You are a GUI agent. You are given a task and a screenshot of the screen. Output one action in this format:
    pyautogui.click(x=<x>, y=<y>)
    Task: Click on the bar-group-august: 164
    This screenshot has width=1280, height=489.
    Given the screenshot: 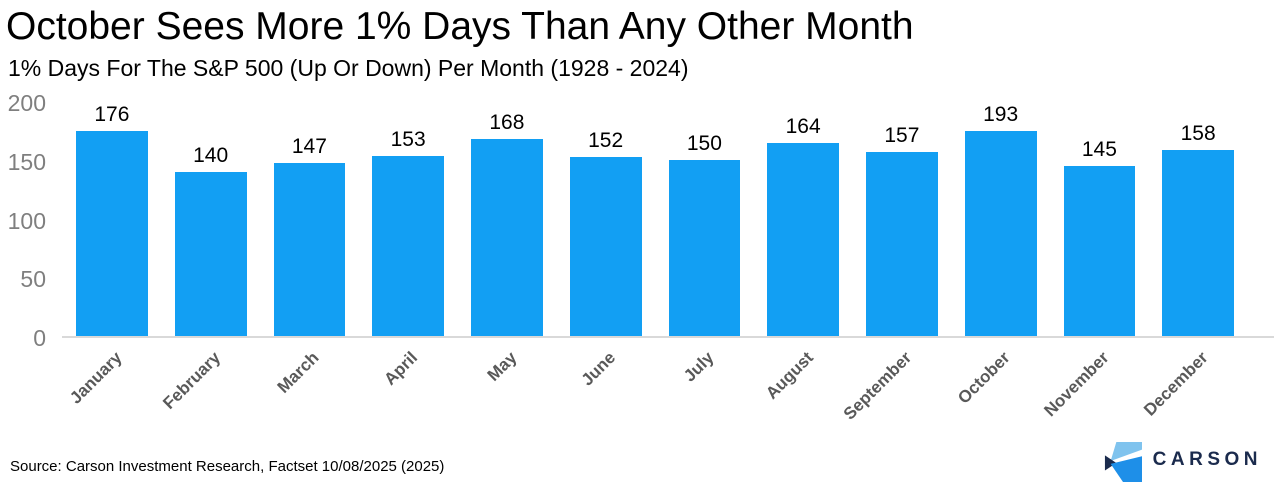 What is the action you would take?
    pyautogui.click(x=803, y=219)
    